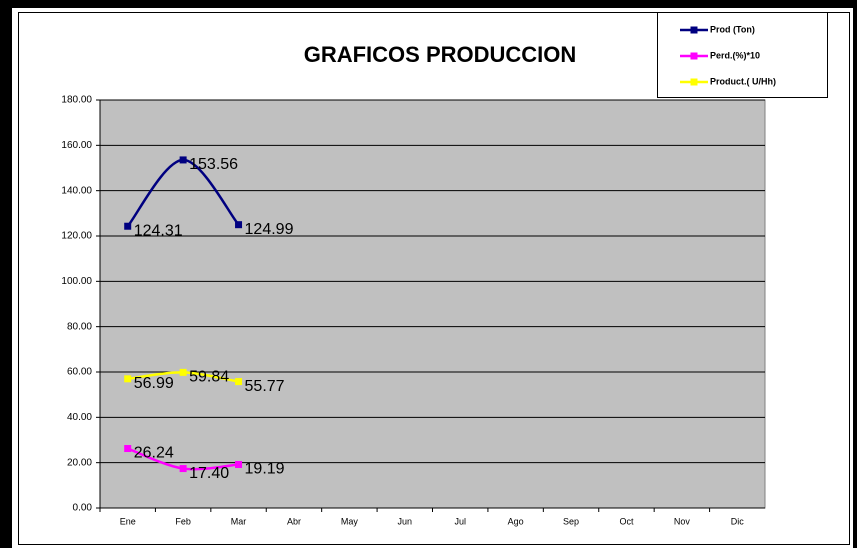 This screenshot has width=857, height=548. Describe the element at coordinates (76, 145) in the screenshot. I see `y-tick-label: 160.00` at that location.